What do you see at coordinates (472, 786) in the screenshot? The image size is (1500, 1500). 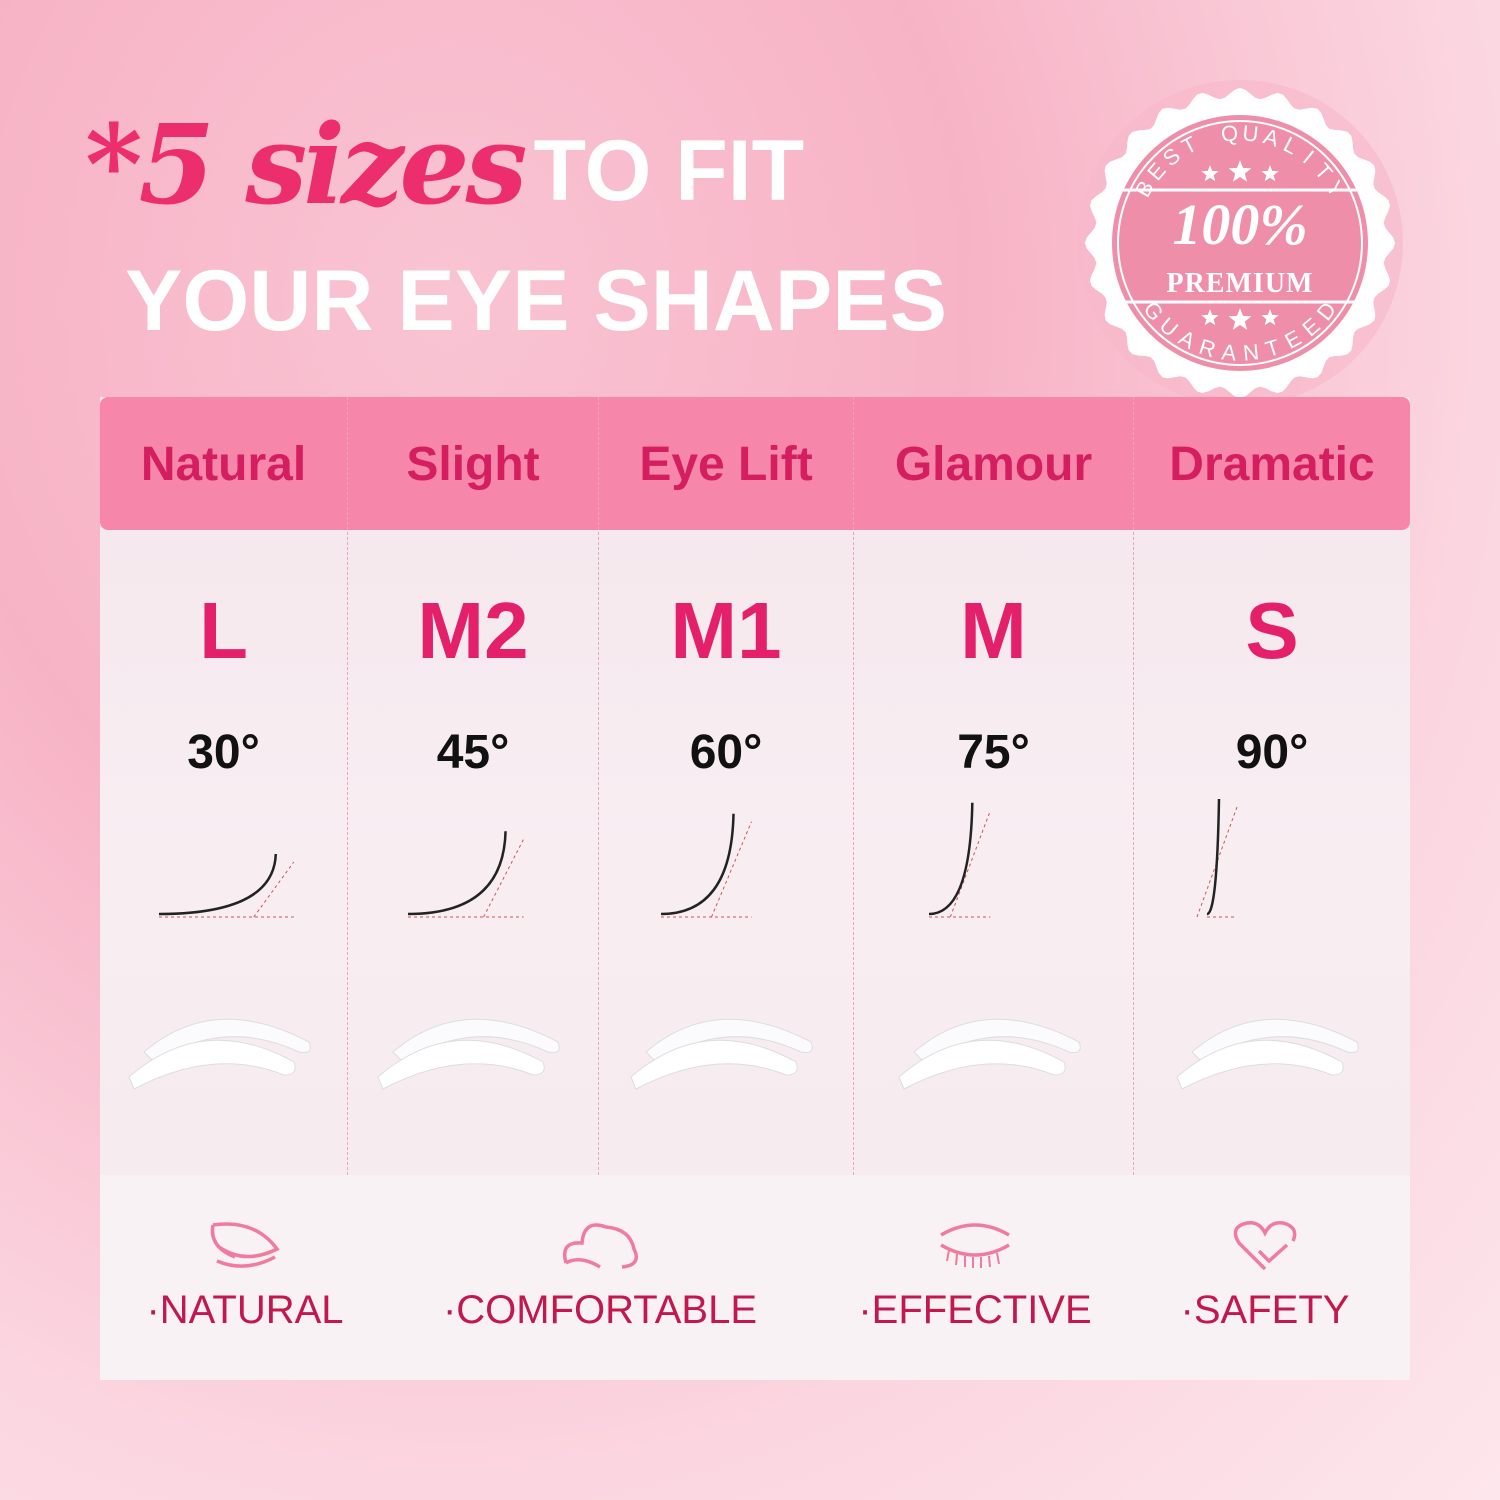 I see `column-m2: Slight M2 45°` at bounding box center [472, 786].